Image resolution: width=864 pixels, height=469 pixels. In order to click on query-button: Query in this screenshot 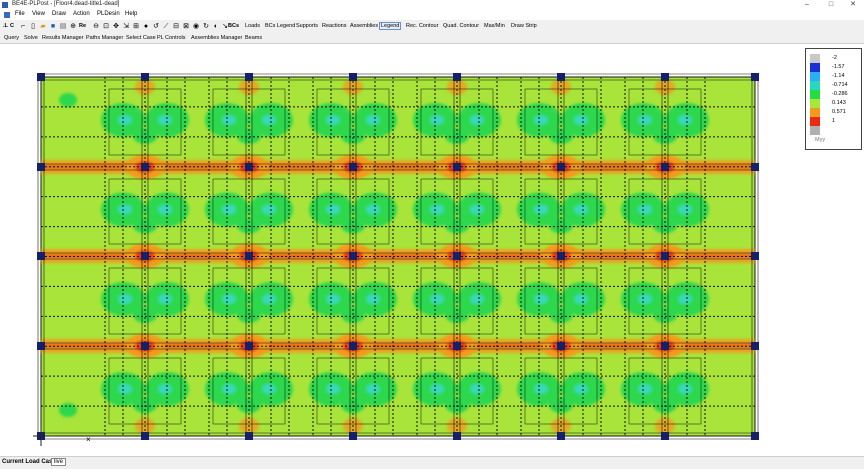, I will do `click(11, 38)`.